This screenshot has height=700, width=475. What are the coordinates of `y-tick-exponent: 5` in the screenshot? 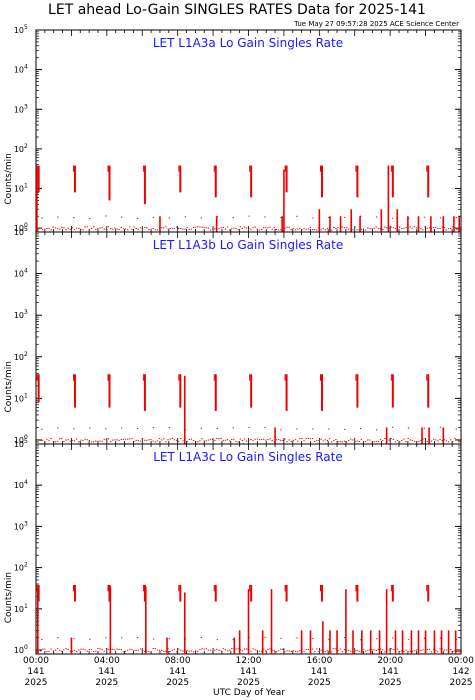 It's located at (26, 229).